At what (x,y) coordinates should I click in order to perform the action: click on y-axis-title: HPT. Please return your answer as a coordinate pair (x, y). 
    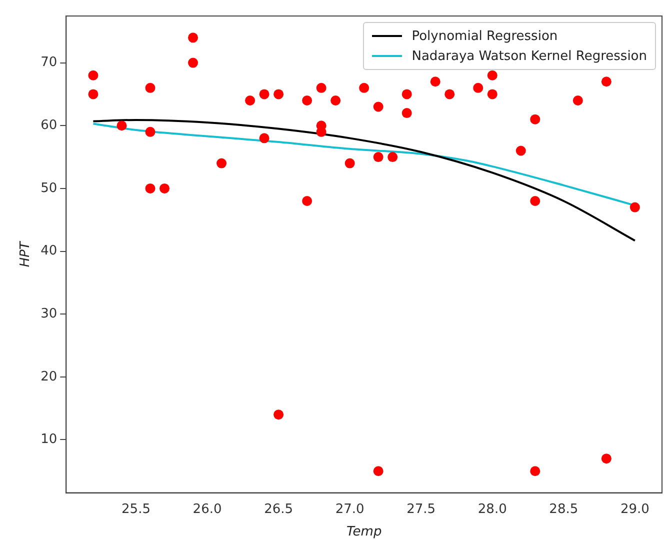
    Looking at the image, I should click on (26, 254).